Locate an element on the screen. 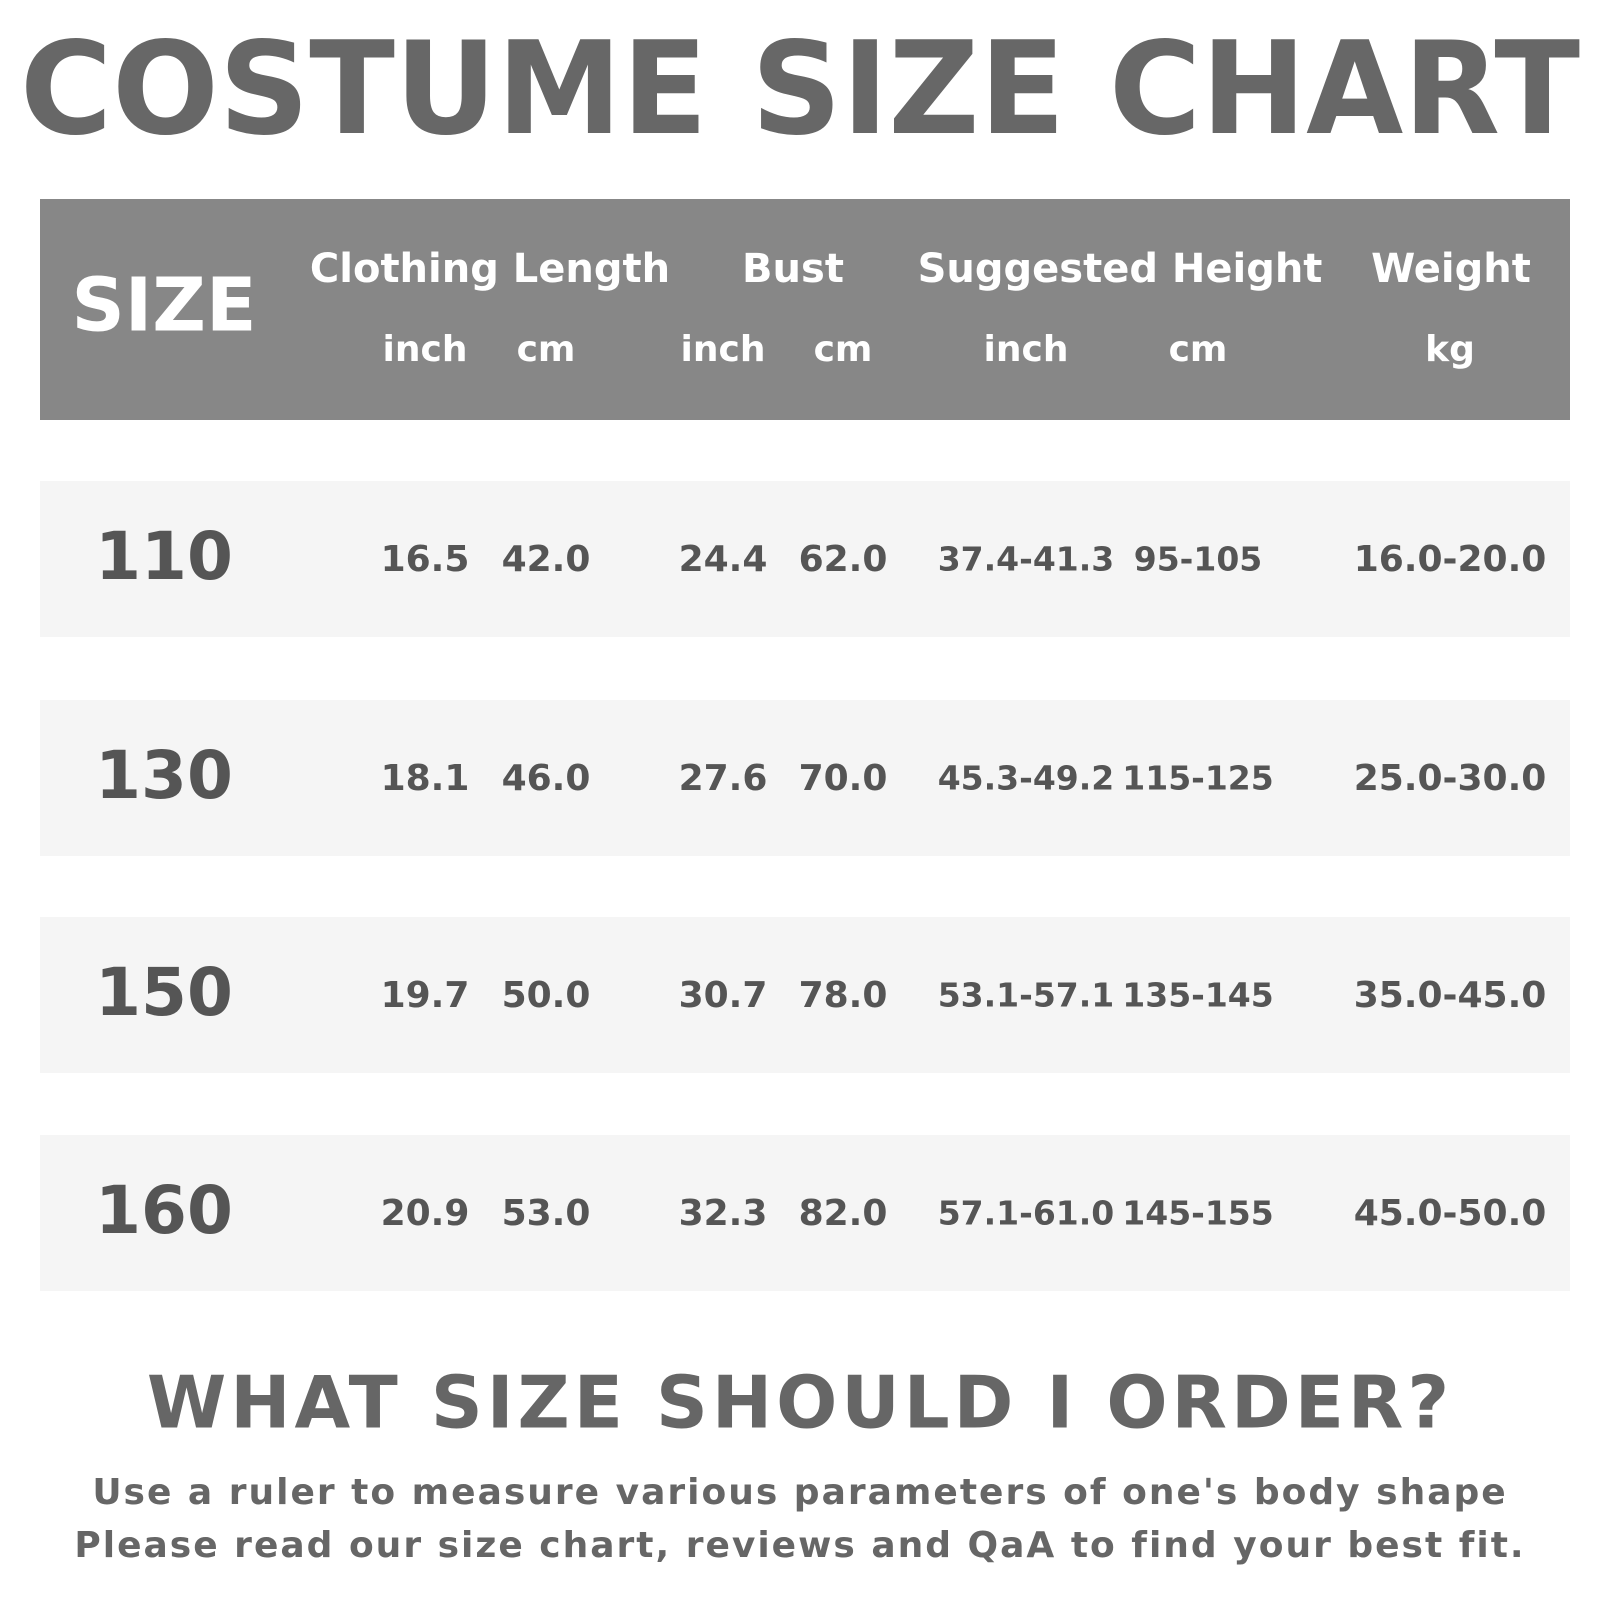  value-cell: 145-155 is located at coordinates (1197, 1213).